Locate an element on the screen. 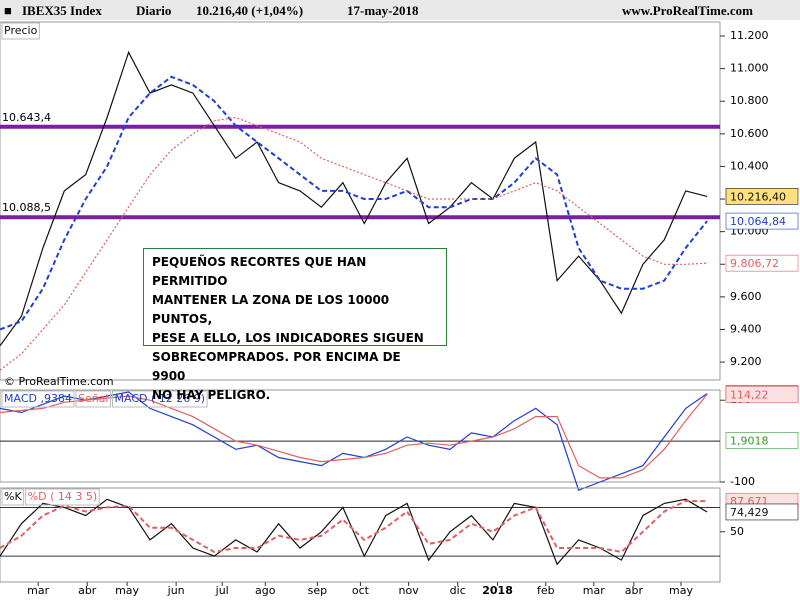 The width and height of the screenshot is (800, 600). x-tick-label: sep is located at coordinates (317, 590).